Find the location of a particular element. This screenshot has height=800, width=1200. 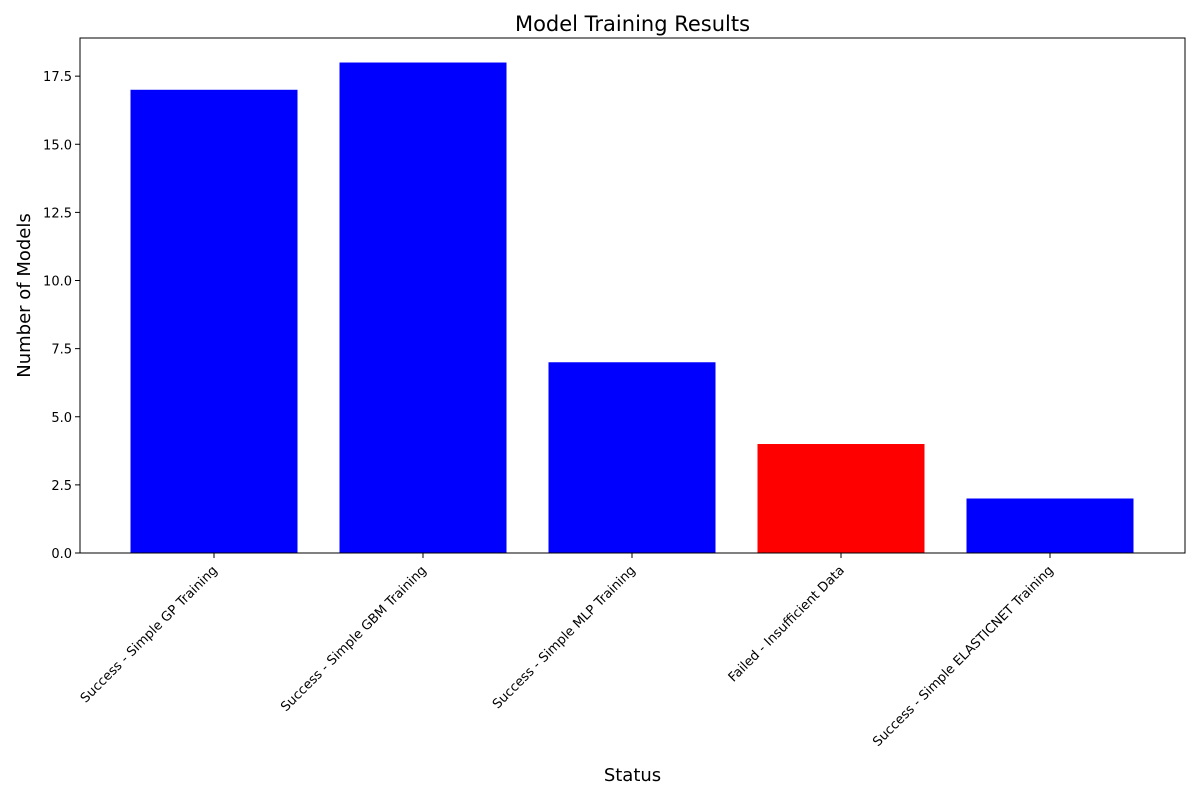

x-tick-label: Failed - Insufficient Data is located at coordinates (787, 624).